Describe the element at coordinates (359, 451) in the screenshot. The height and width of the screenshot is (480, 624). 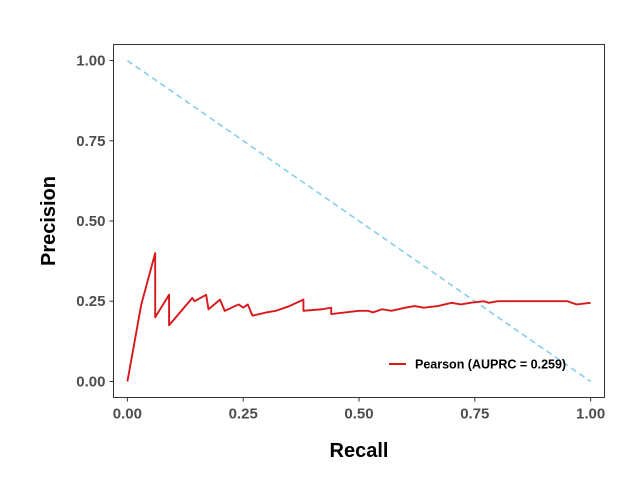
I see `x-axis-title: Recall` at that location.